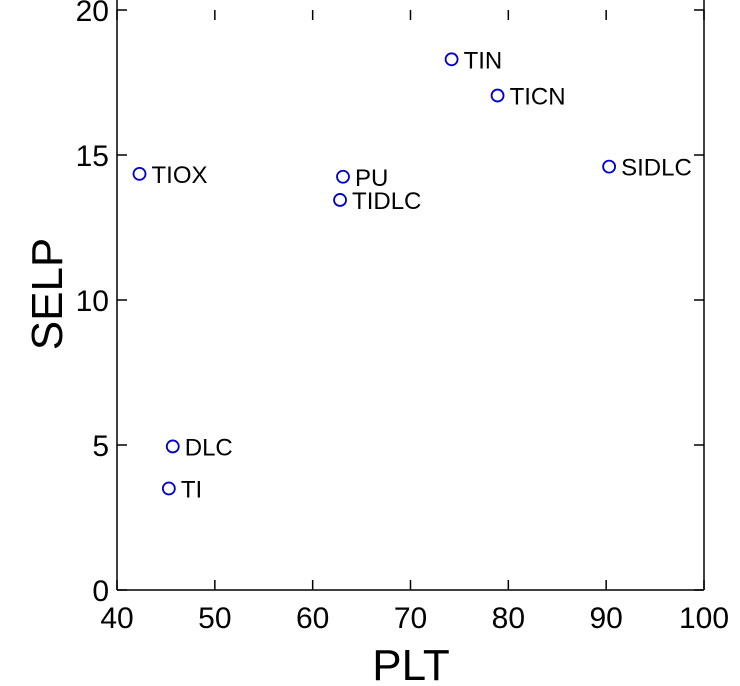 This screenshot has width=740, height=686. Describe the element at coordinates (656, 168) in the screenshot. I see `point-label: SIDLC` at that location.